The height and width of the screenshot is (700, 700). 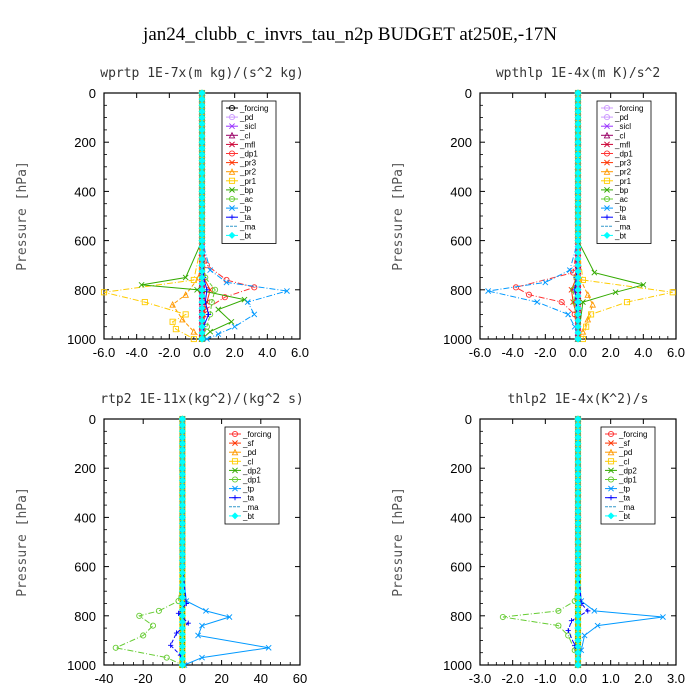 What do you see at coordinates (238, 135) in the screenshot?
I see `legend-entry: _cl` at bounding box center [238, 135].